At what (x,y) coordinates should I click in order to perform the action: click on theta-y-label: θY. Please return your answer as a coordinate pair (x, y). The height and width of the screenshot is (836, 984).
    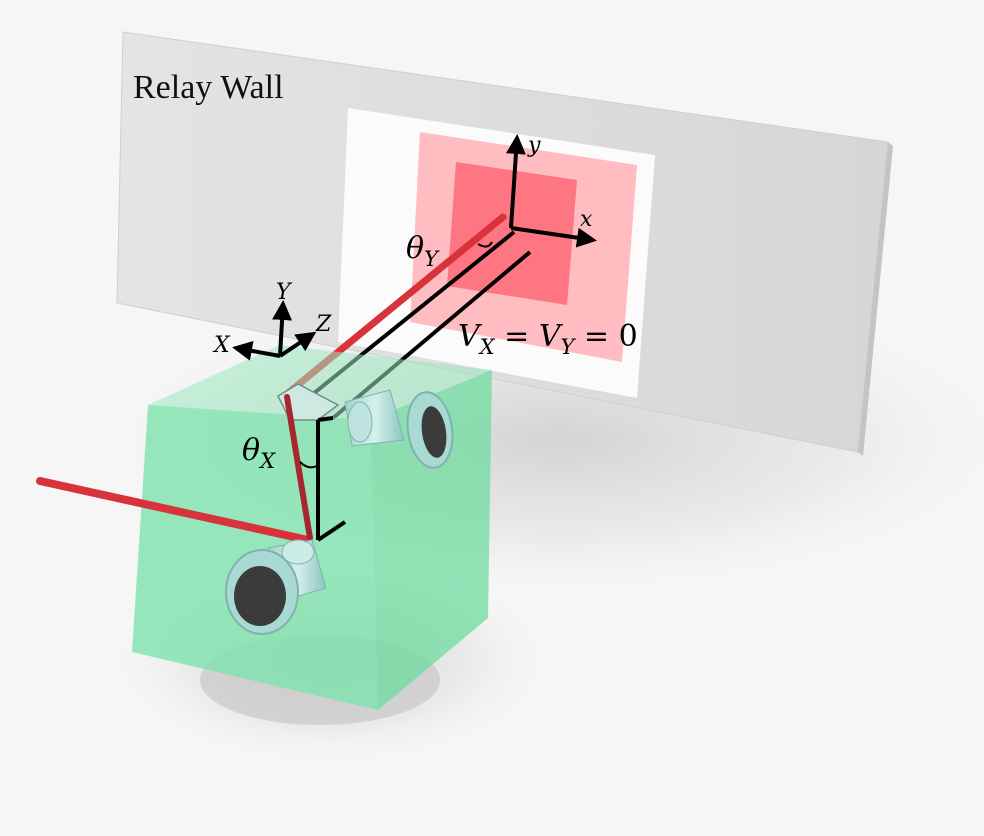
    Looking at the image, I should click on (423, 251).